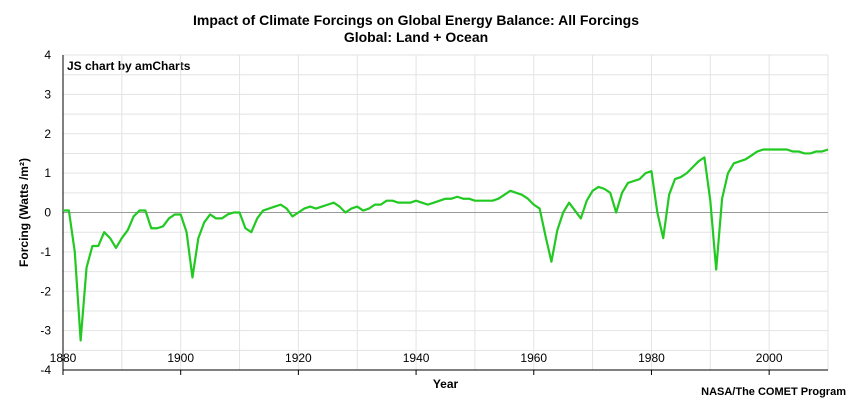  What do you see at coordinates (416, 358) in the screenshot?
I see `x-tick-label: 1940` at bounding box center [416, 358].